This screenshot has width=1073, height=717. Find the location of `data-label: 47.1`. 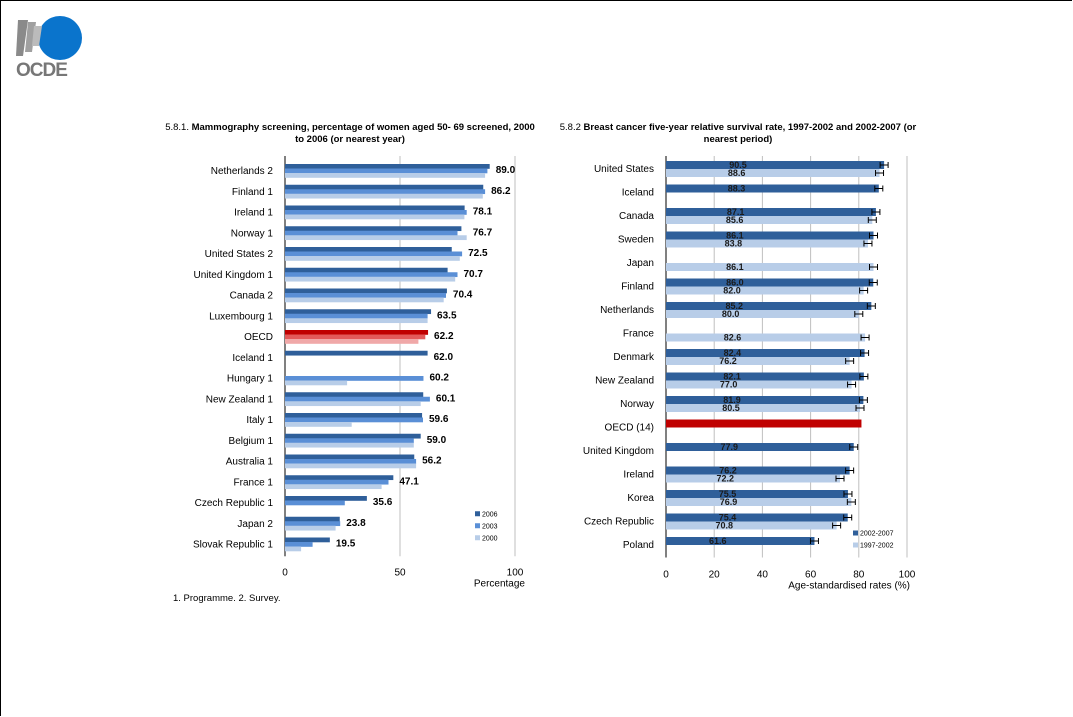

data-label: 47.1 is located at coordinates (409, 481).